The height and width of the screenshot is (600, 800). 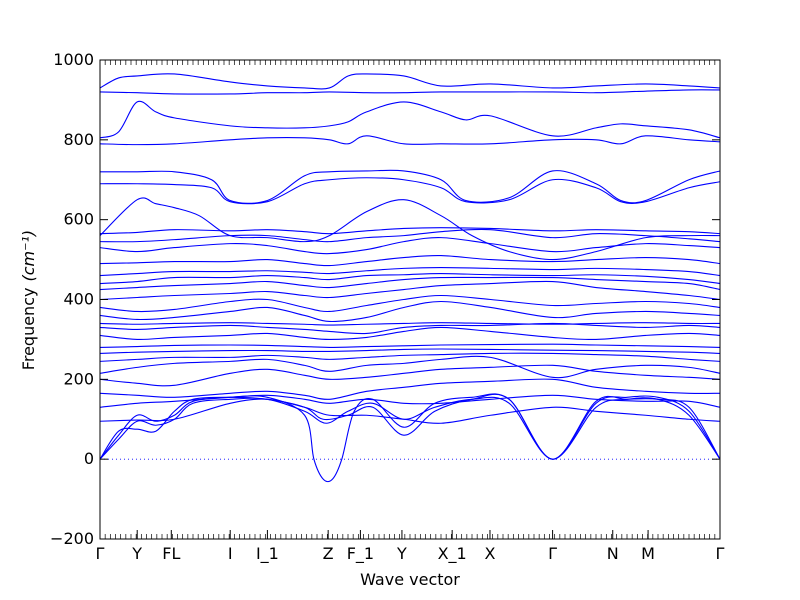 I want to click on x-tick-label: Z, so click(x=328, y=553).